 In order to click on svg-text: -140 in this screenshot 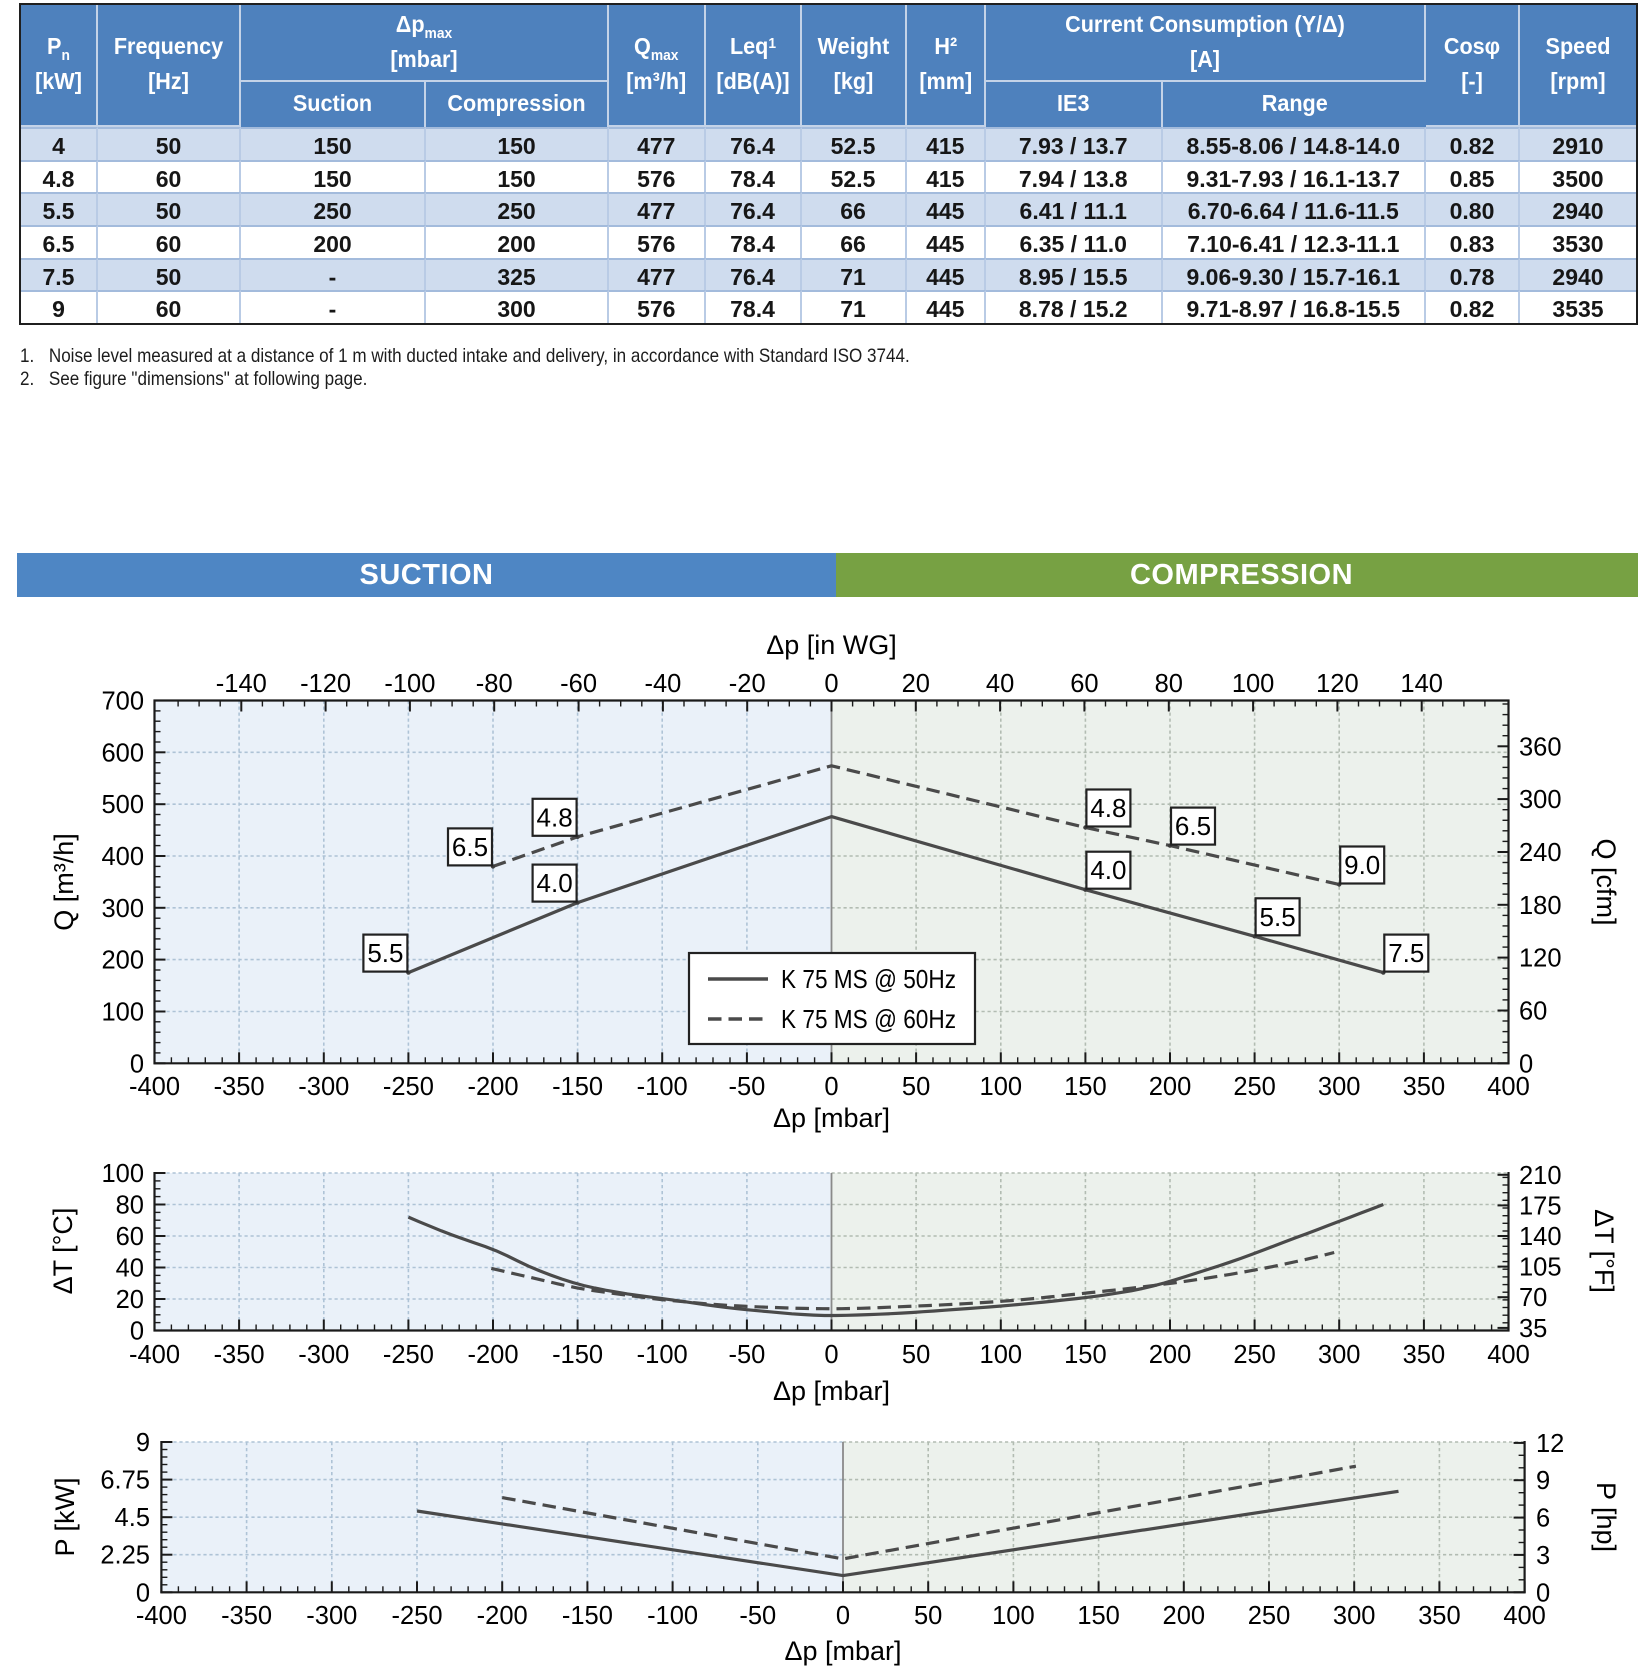, I will do `click(241, 684)`.